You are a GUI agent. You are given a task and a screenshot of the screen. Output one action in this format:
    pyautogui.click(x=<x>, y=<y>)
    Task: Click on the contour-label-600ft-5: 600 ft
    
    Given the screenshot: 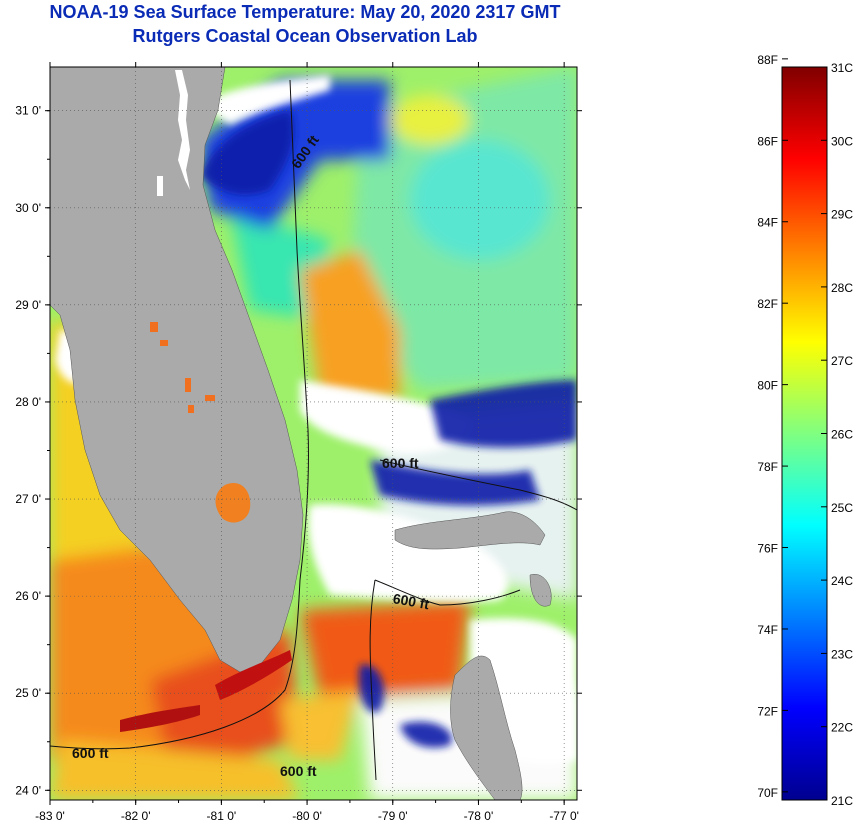 What is the action you would take?
    pyautogui.click(x=298, y=771)
    